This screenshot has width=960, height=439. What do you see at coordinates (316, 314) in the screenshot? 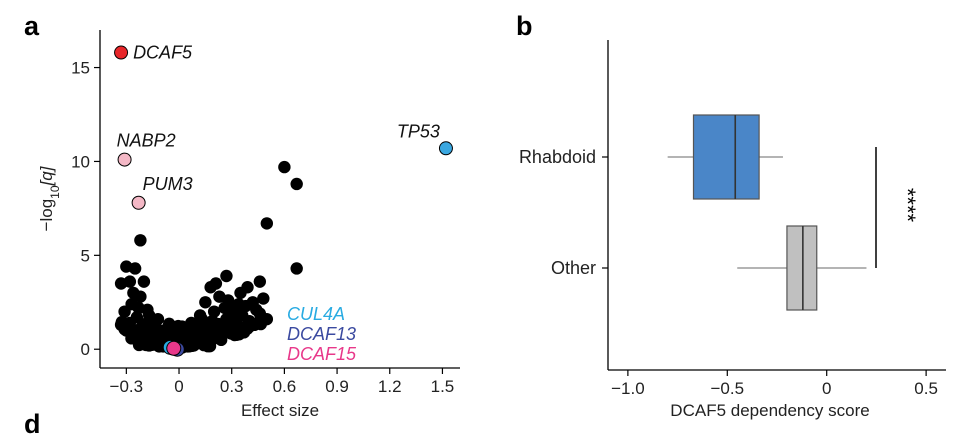
I see `gene-label-cul4a: CUL4A` at bounding box center [316, 314].